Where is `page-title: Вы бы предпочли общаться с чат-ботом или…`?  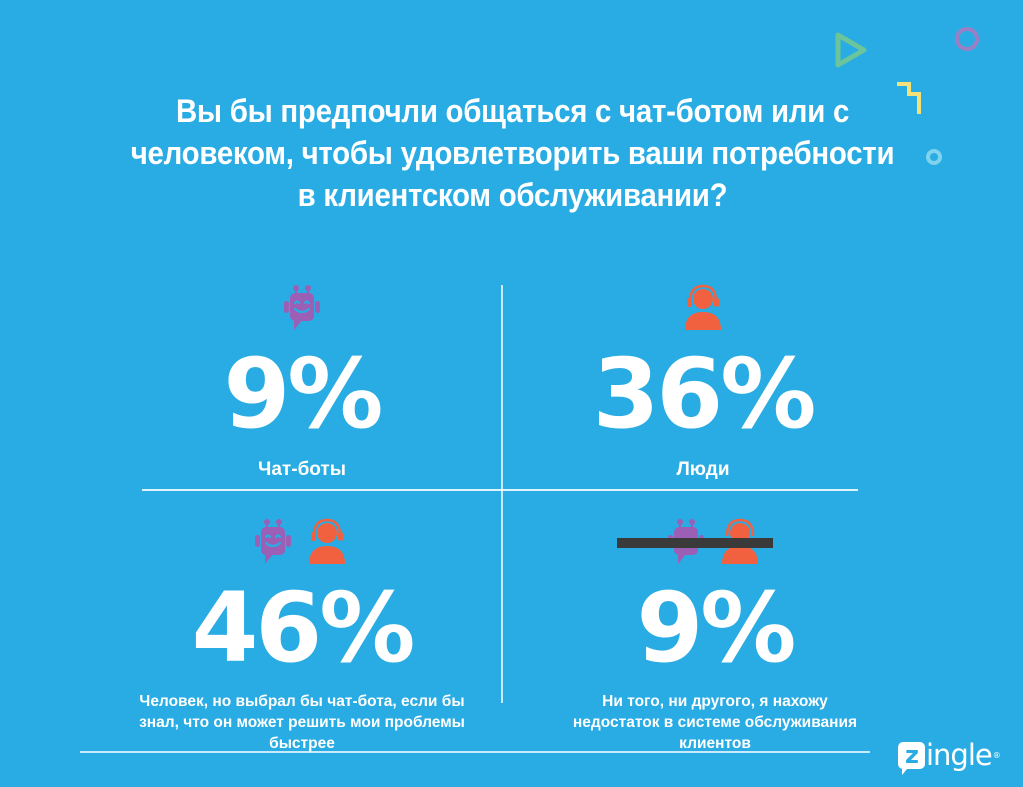 page-title: Вы бы предпочли общаться с чат-ботом или… is located at coordinates (512, 153).